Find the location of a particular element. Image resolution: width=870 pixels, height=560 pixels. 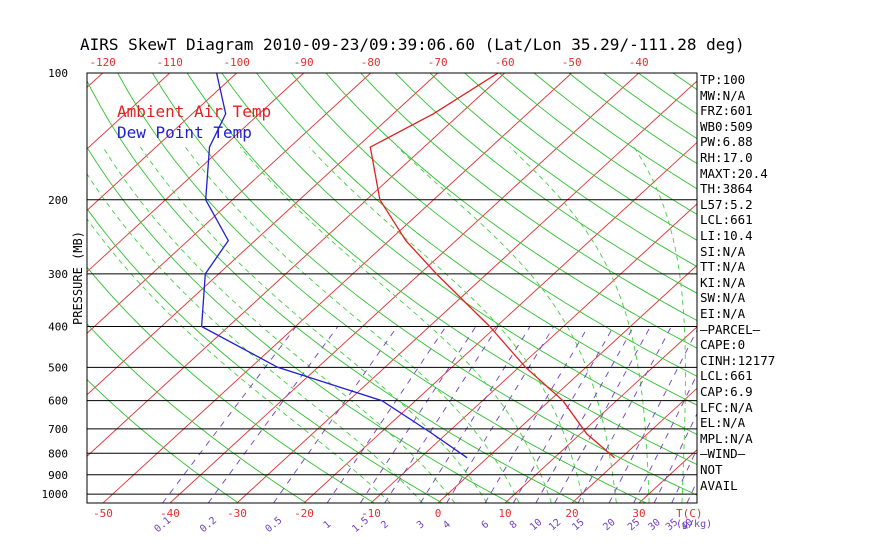

x-axis-label: T(C) is located at coordinates (689, 513).